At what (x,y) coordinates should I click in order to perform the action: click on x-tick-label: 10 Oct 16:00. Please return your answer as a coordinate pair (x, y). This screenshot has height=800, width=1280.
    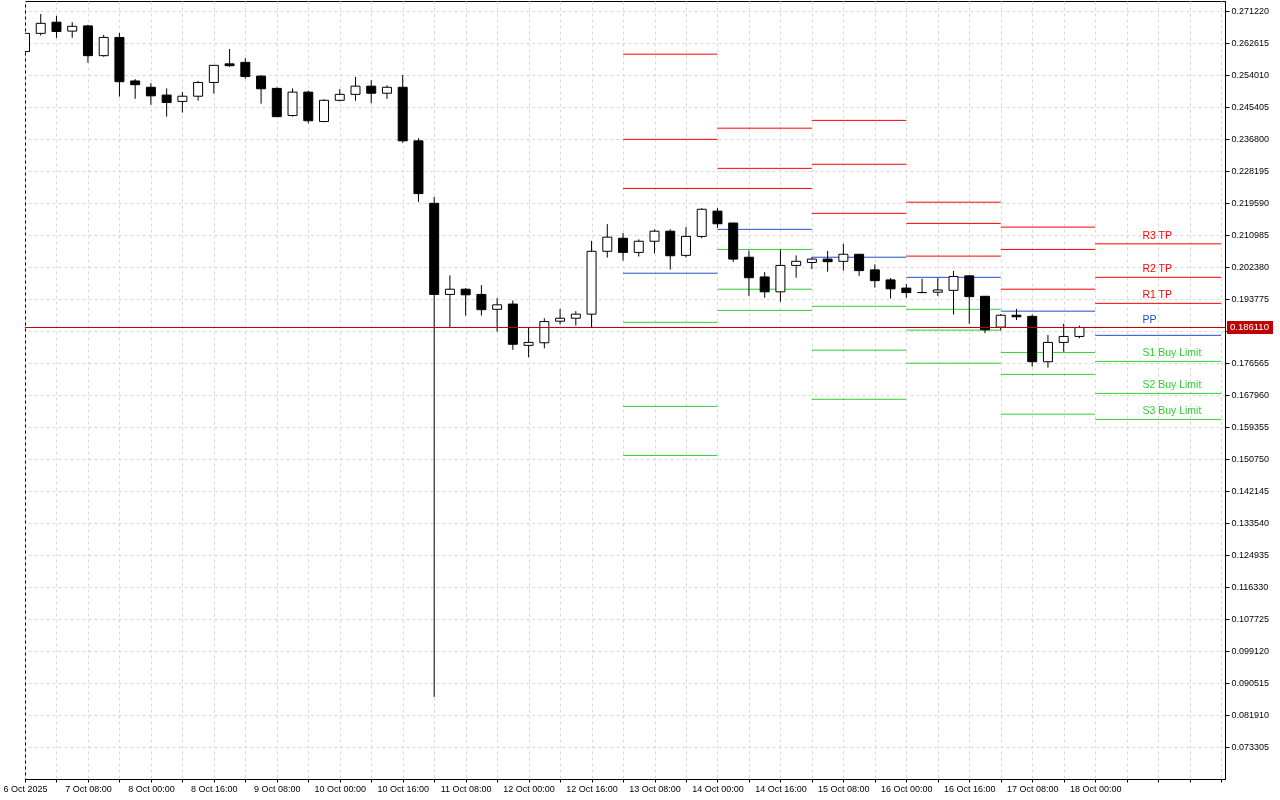
    Looking at the image, I should click on (403, 788).